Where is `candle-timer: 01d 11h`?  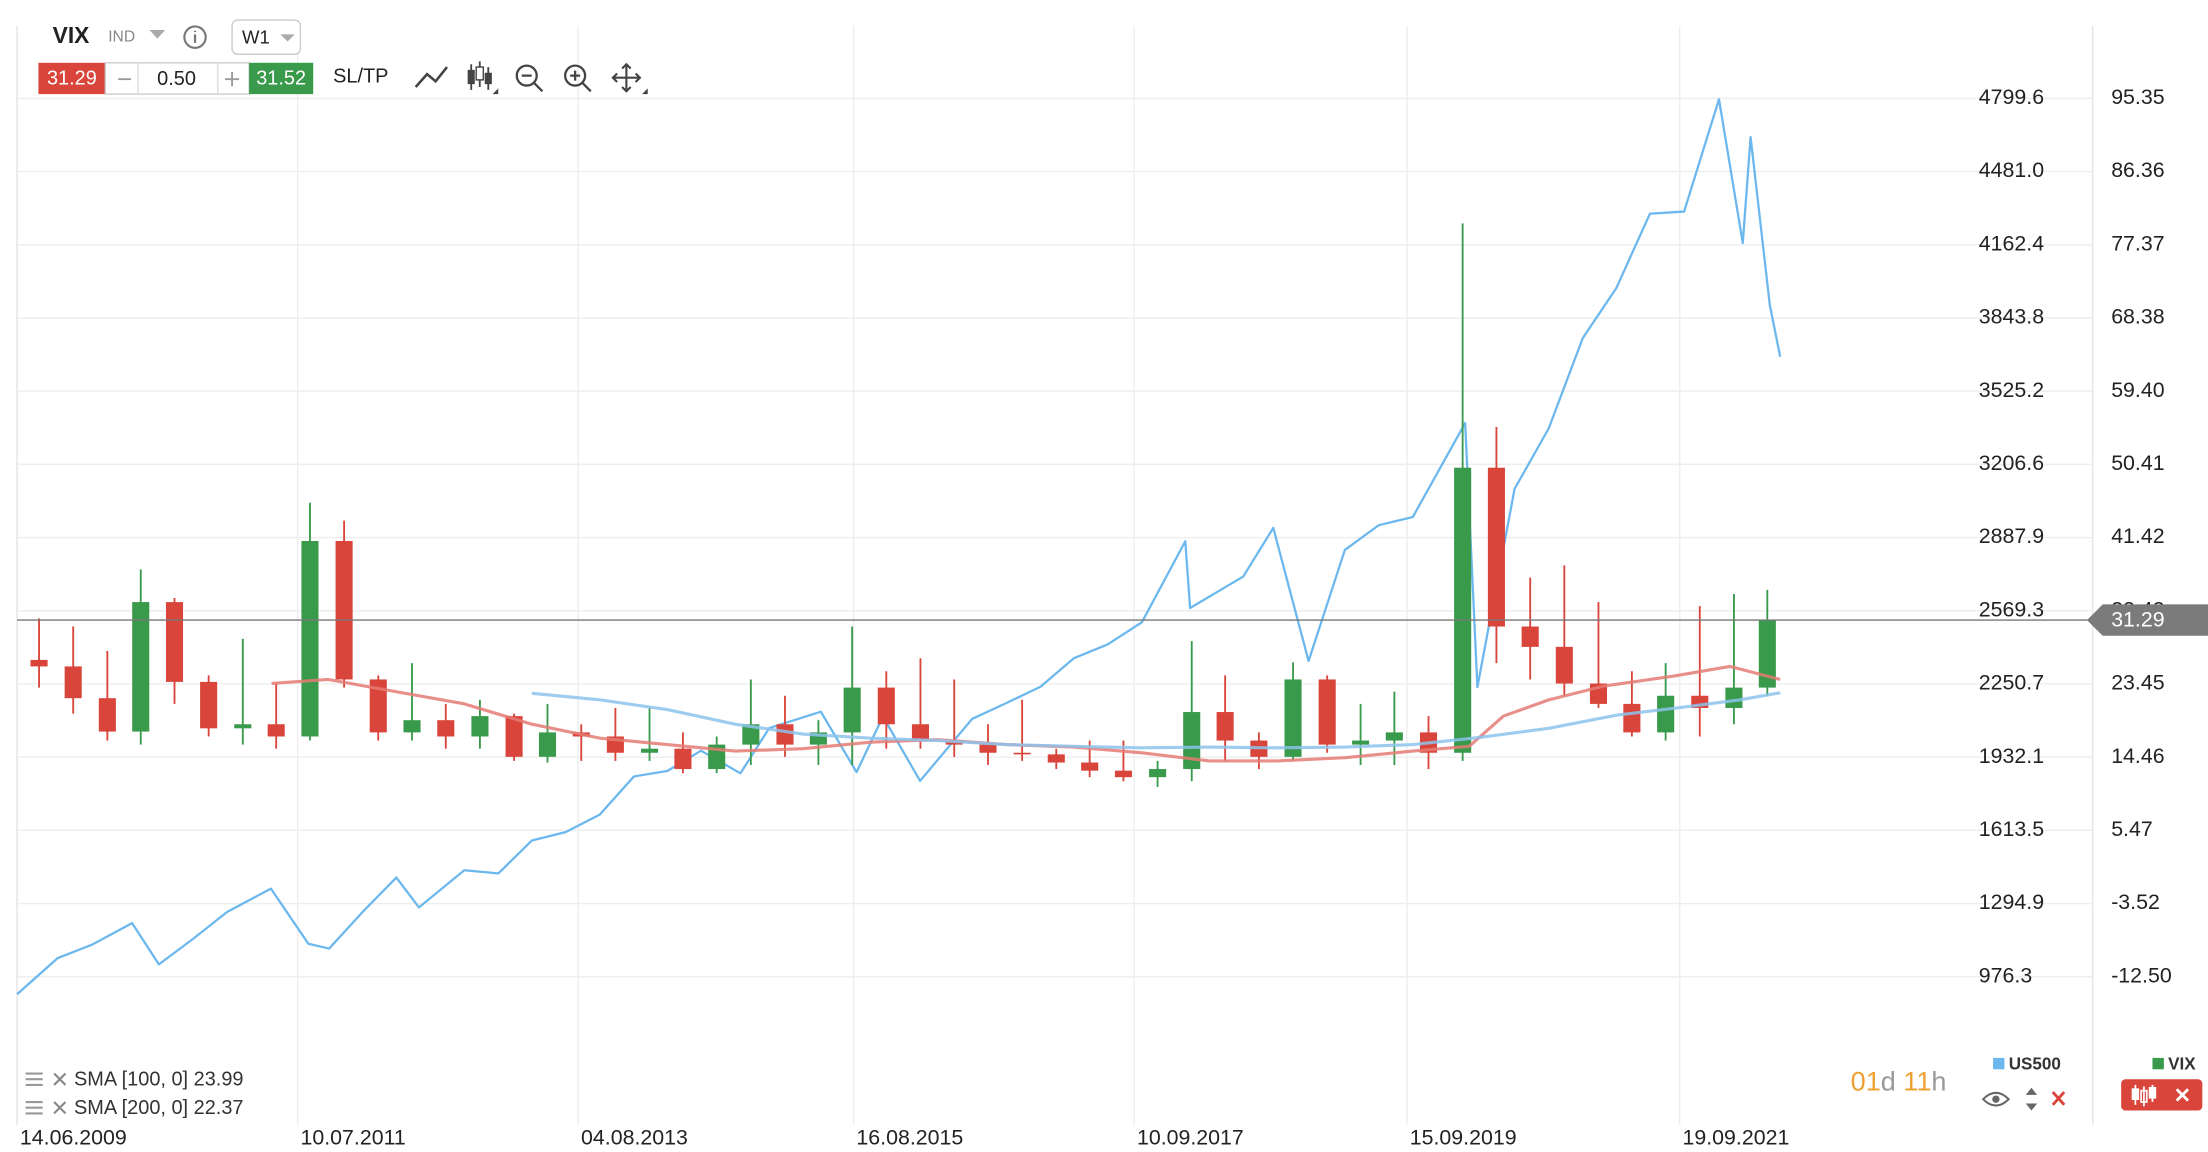
candle-timer: 01d 11h is located at coordinates (1899, 1082).